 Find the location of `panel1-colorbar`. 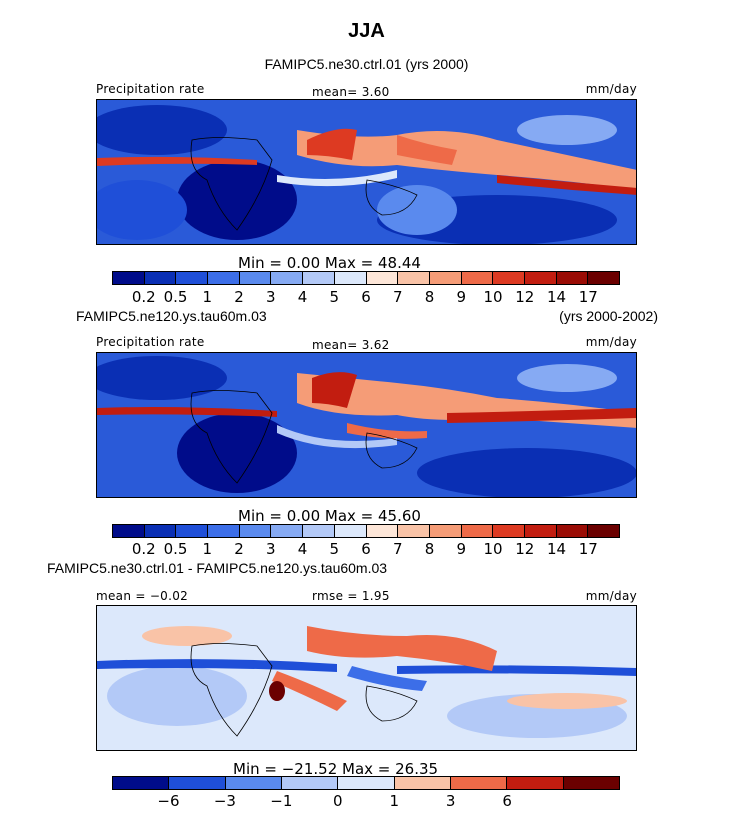

panel1-colorbar is located at coordinates (366, 278).